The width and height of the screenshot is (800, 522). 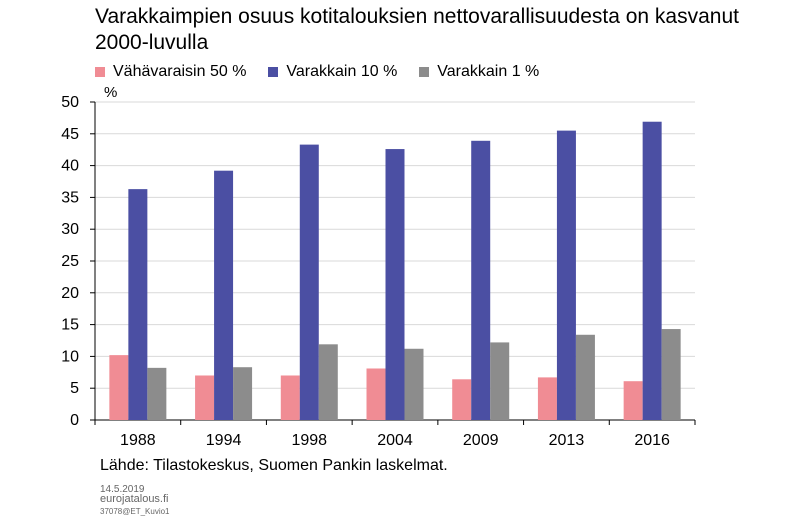 I want to click on legend-label: Varakkain 1 %, so click(x=488, y=71).